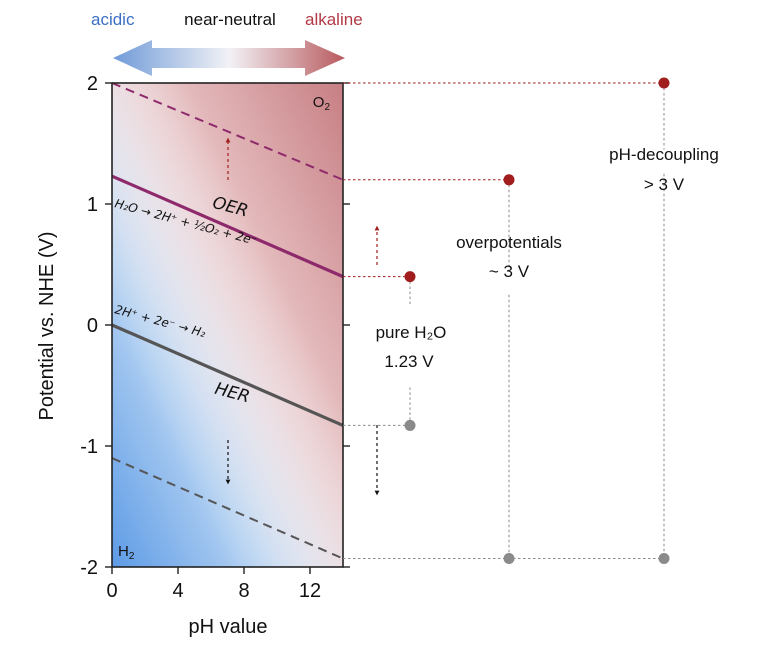  I want to click on pure-water-line1: pure H₂O, so click(411, 332).